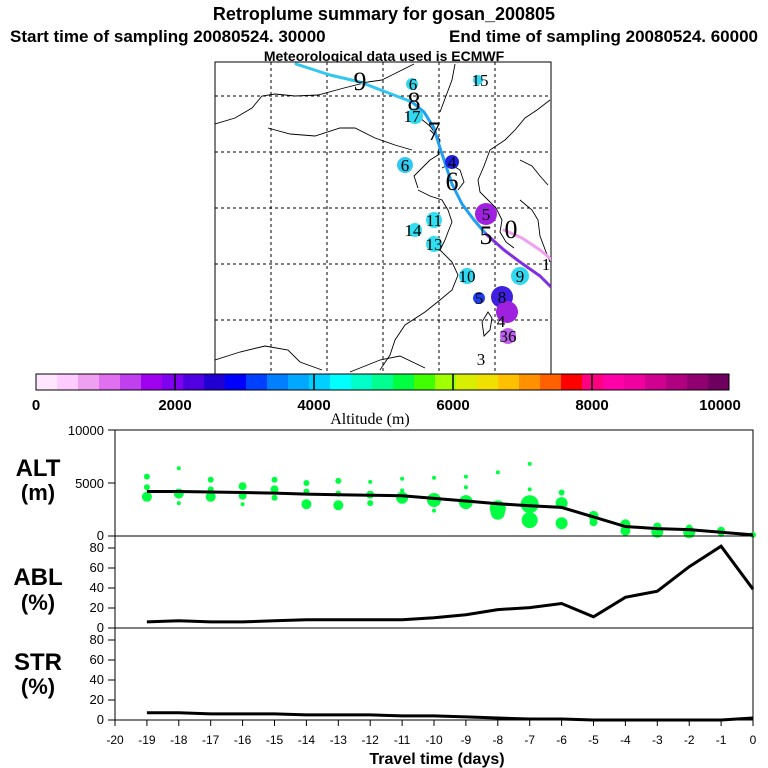  I want to click on cluster-label: 6, so click(405, 165).